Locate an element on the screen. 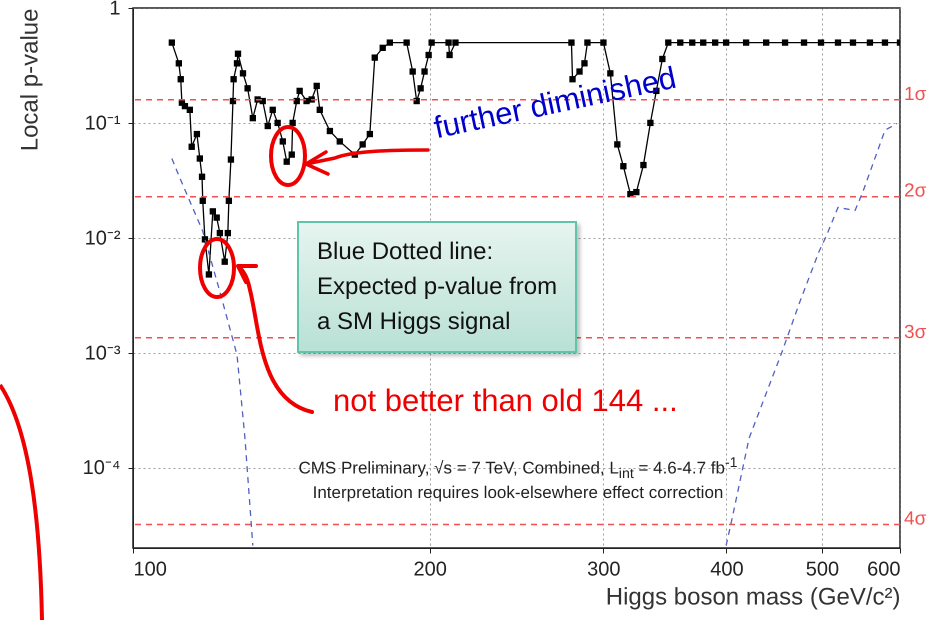 The width and height of the screenshot is (933, 620). x-tick-label: 600 is located at coordinates (883, 569).